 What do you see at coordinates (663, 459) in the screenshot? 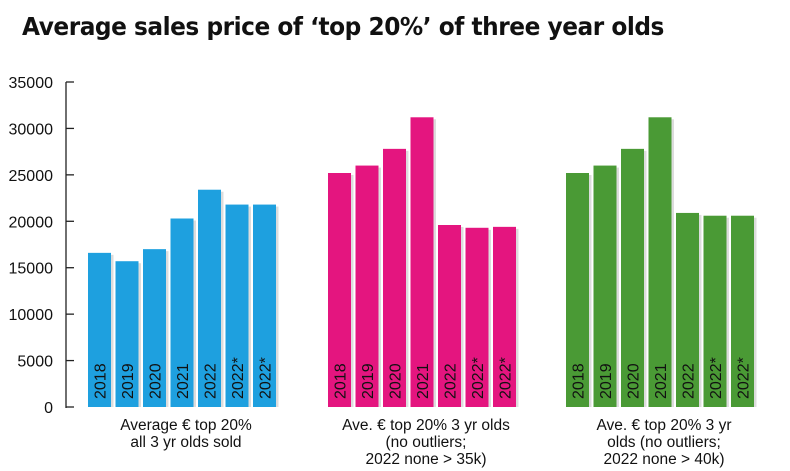
I see `group-label: 2022 none > 40k)` at bounding box center [663, 459].